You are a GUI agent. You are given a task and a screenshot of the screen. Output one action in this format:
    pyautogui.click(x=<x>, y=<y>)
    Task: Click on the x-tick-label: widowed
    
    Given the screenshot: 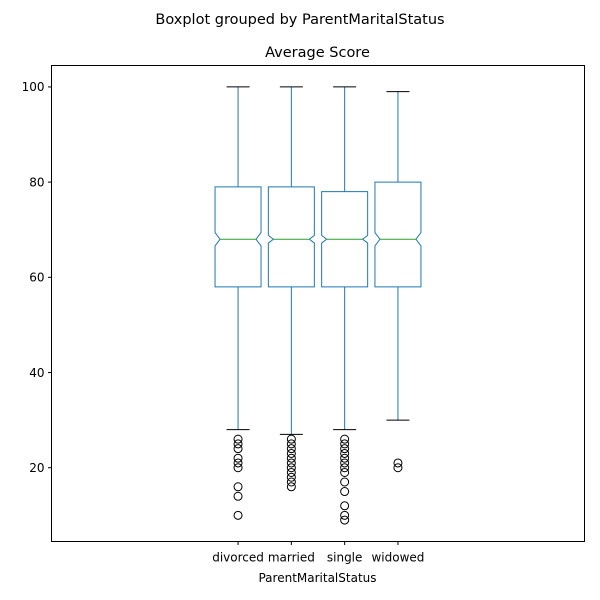 What is the action you would take?
    pyautogui.click(x=397, y=558)
    